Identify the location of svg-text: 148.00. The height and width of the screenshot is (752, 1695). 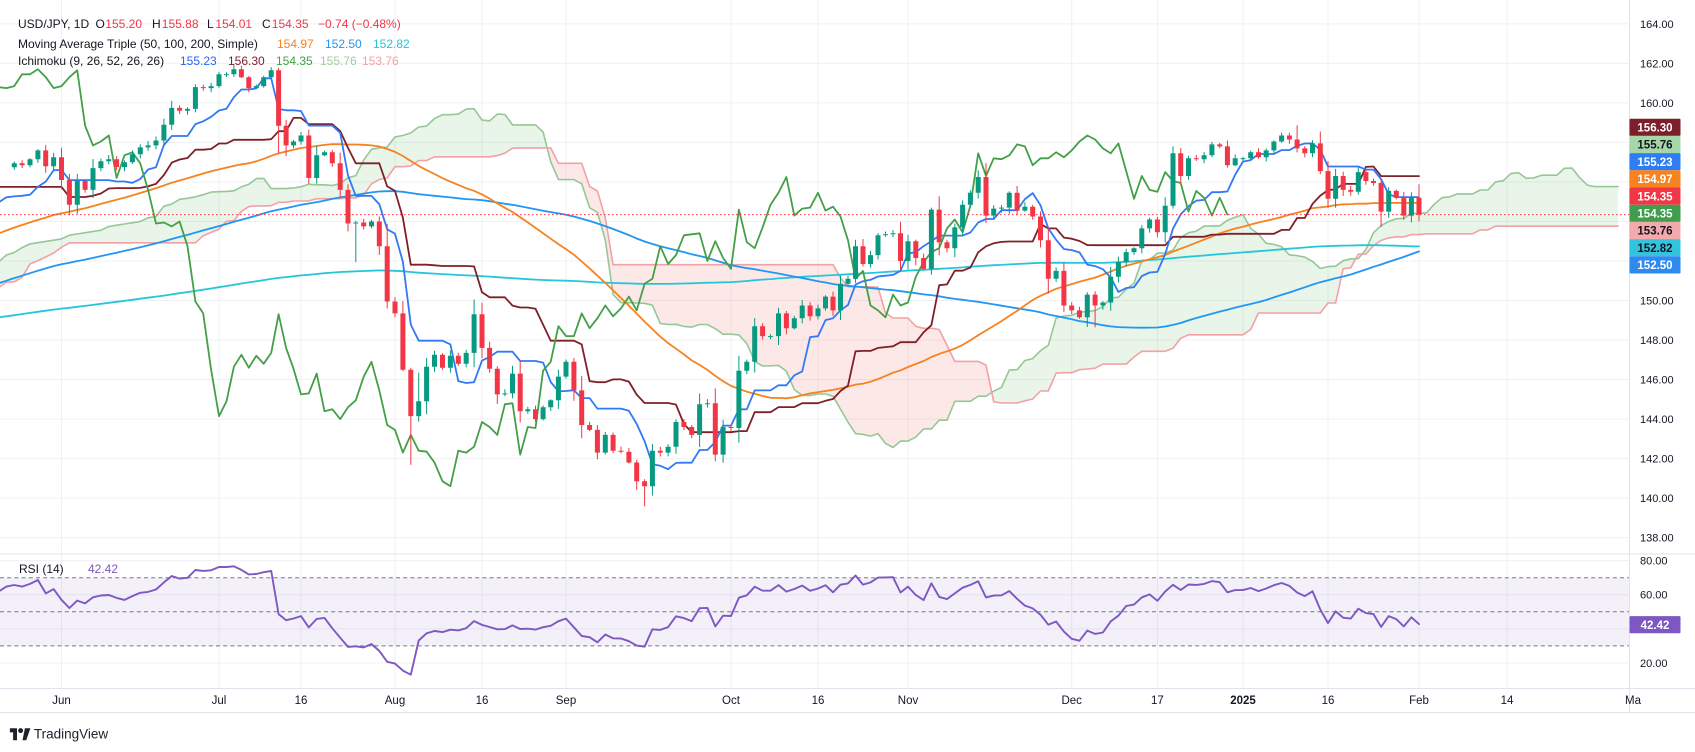
(1657, 341).